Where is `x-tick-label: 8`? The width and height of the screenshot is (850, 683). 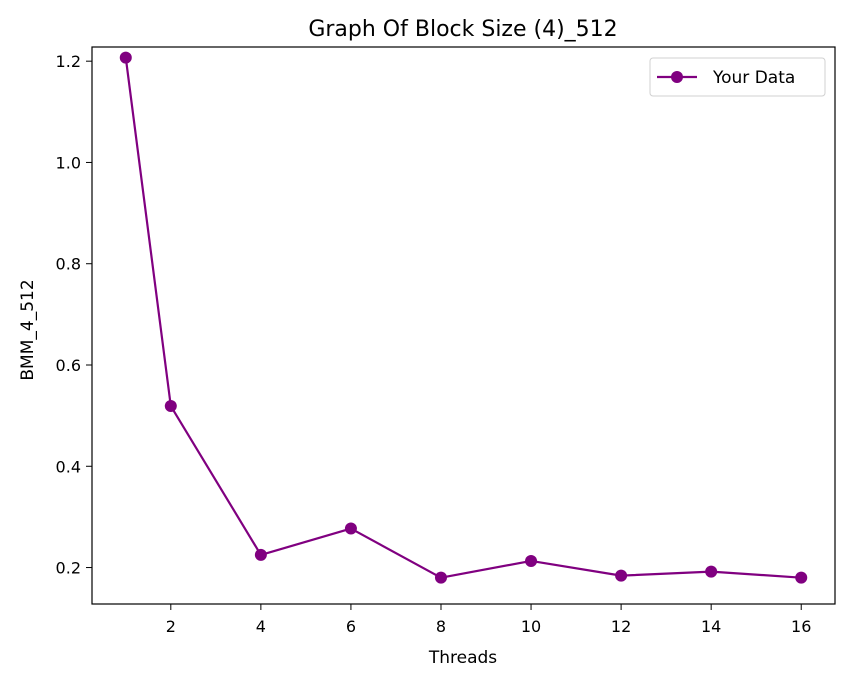 x-tick-label: 8 is located at coordinates (441, 626).